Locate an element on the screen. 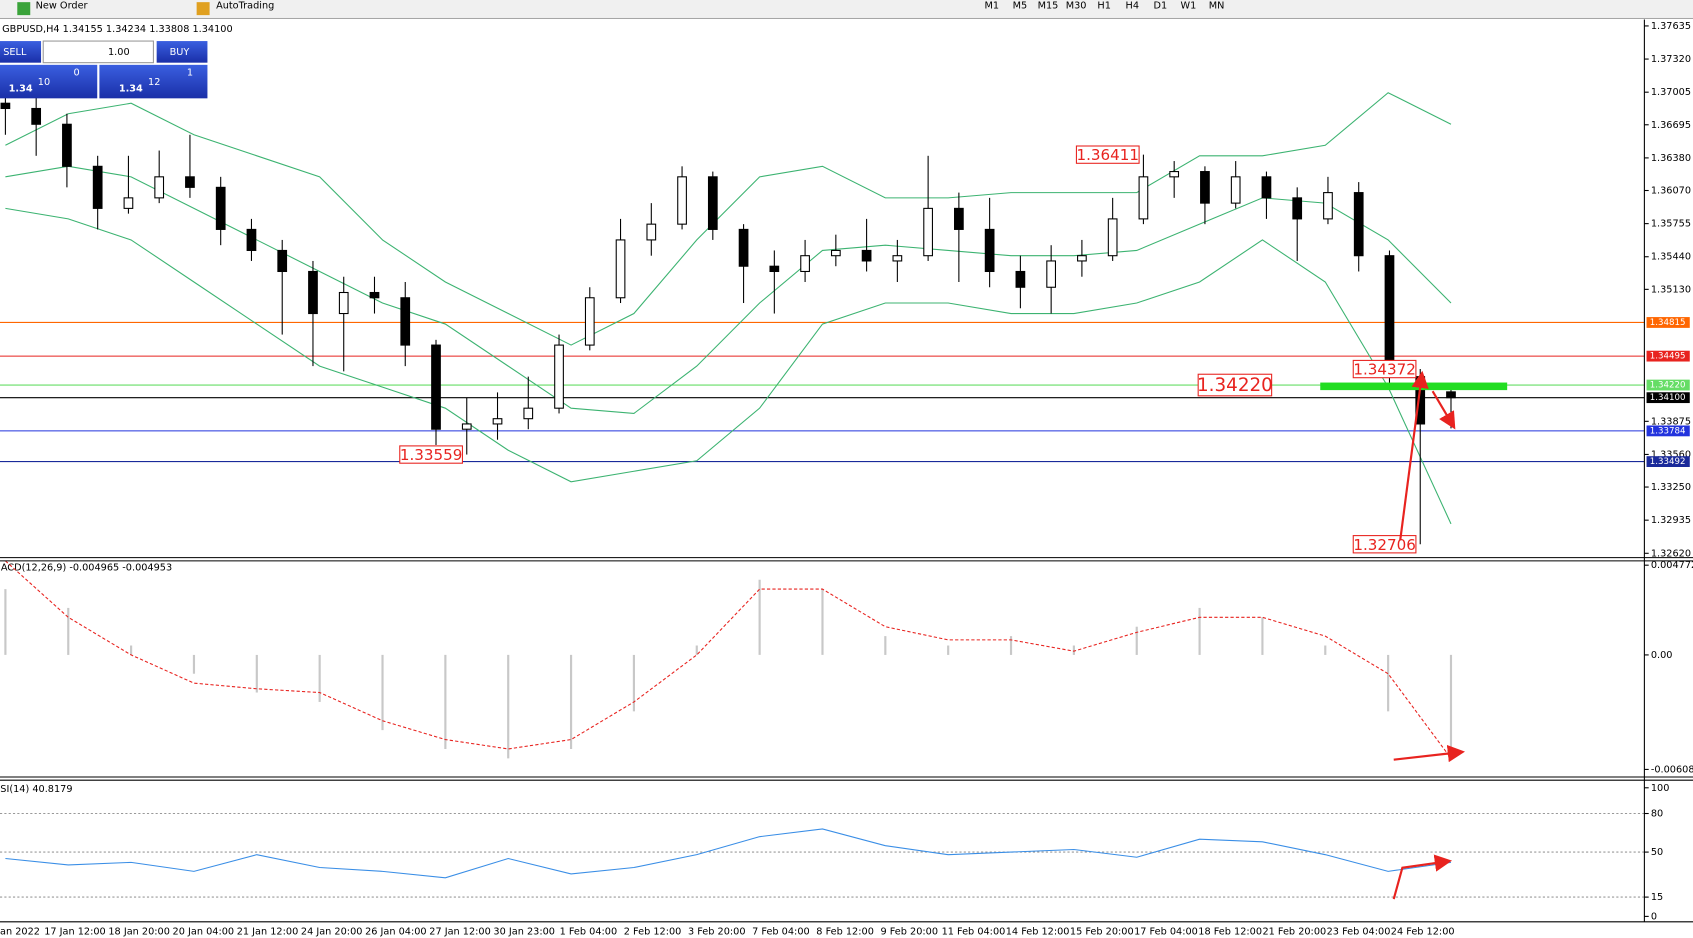 The width and height of the screenshot is (1693, 938). time-tick-label: 7 Feb 04:00 is located at coordinates (781, 932).